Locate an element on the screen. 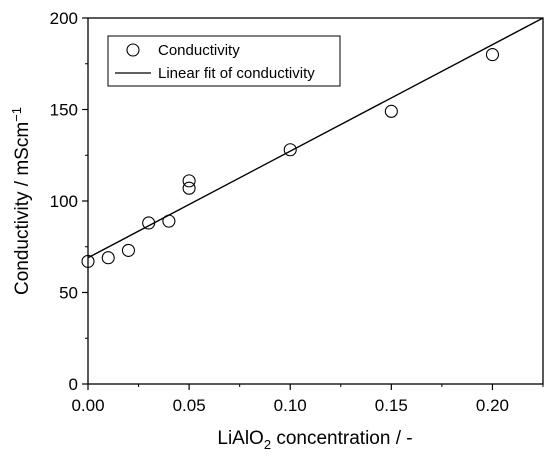 This screenshot has height=459, width=550. x-axis-title-subscript: 2 is located at coordinates (267, 444).